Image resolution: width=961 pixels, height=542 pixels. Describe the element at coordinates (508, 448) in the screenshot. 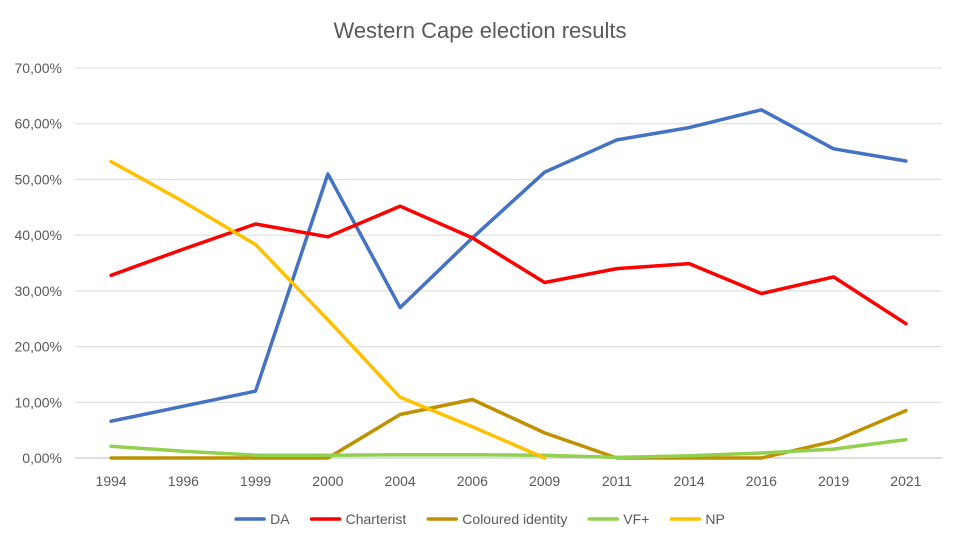

I see `series-line-vf` at that location.